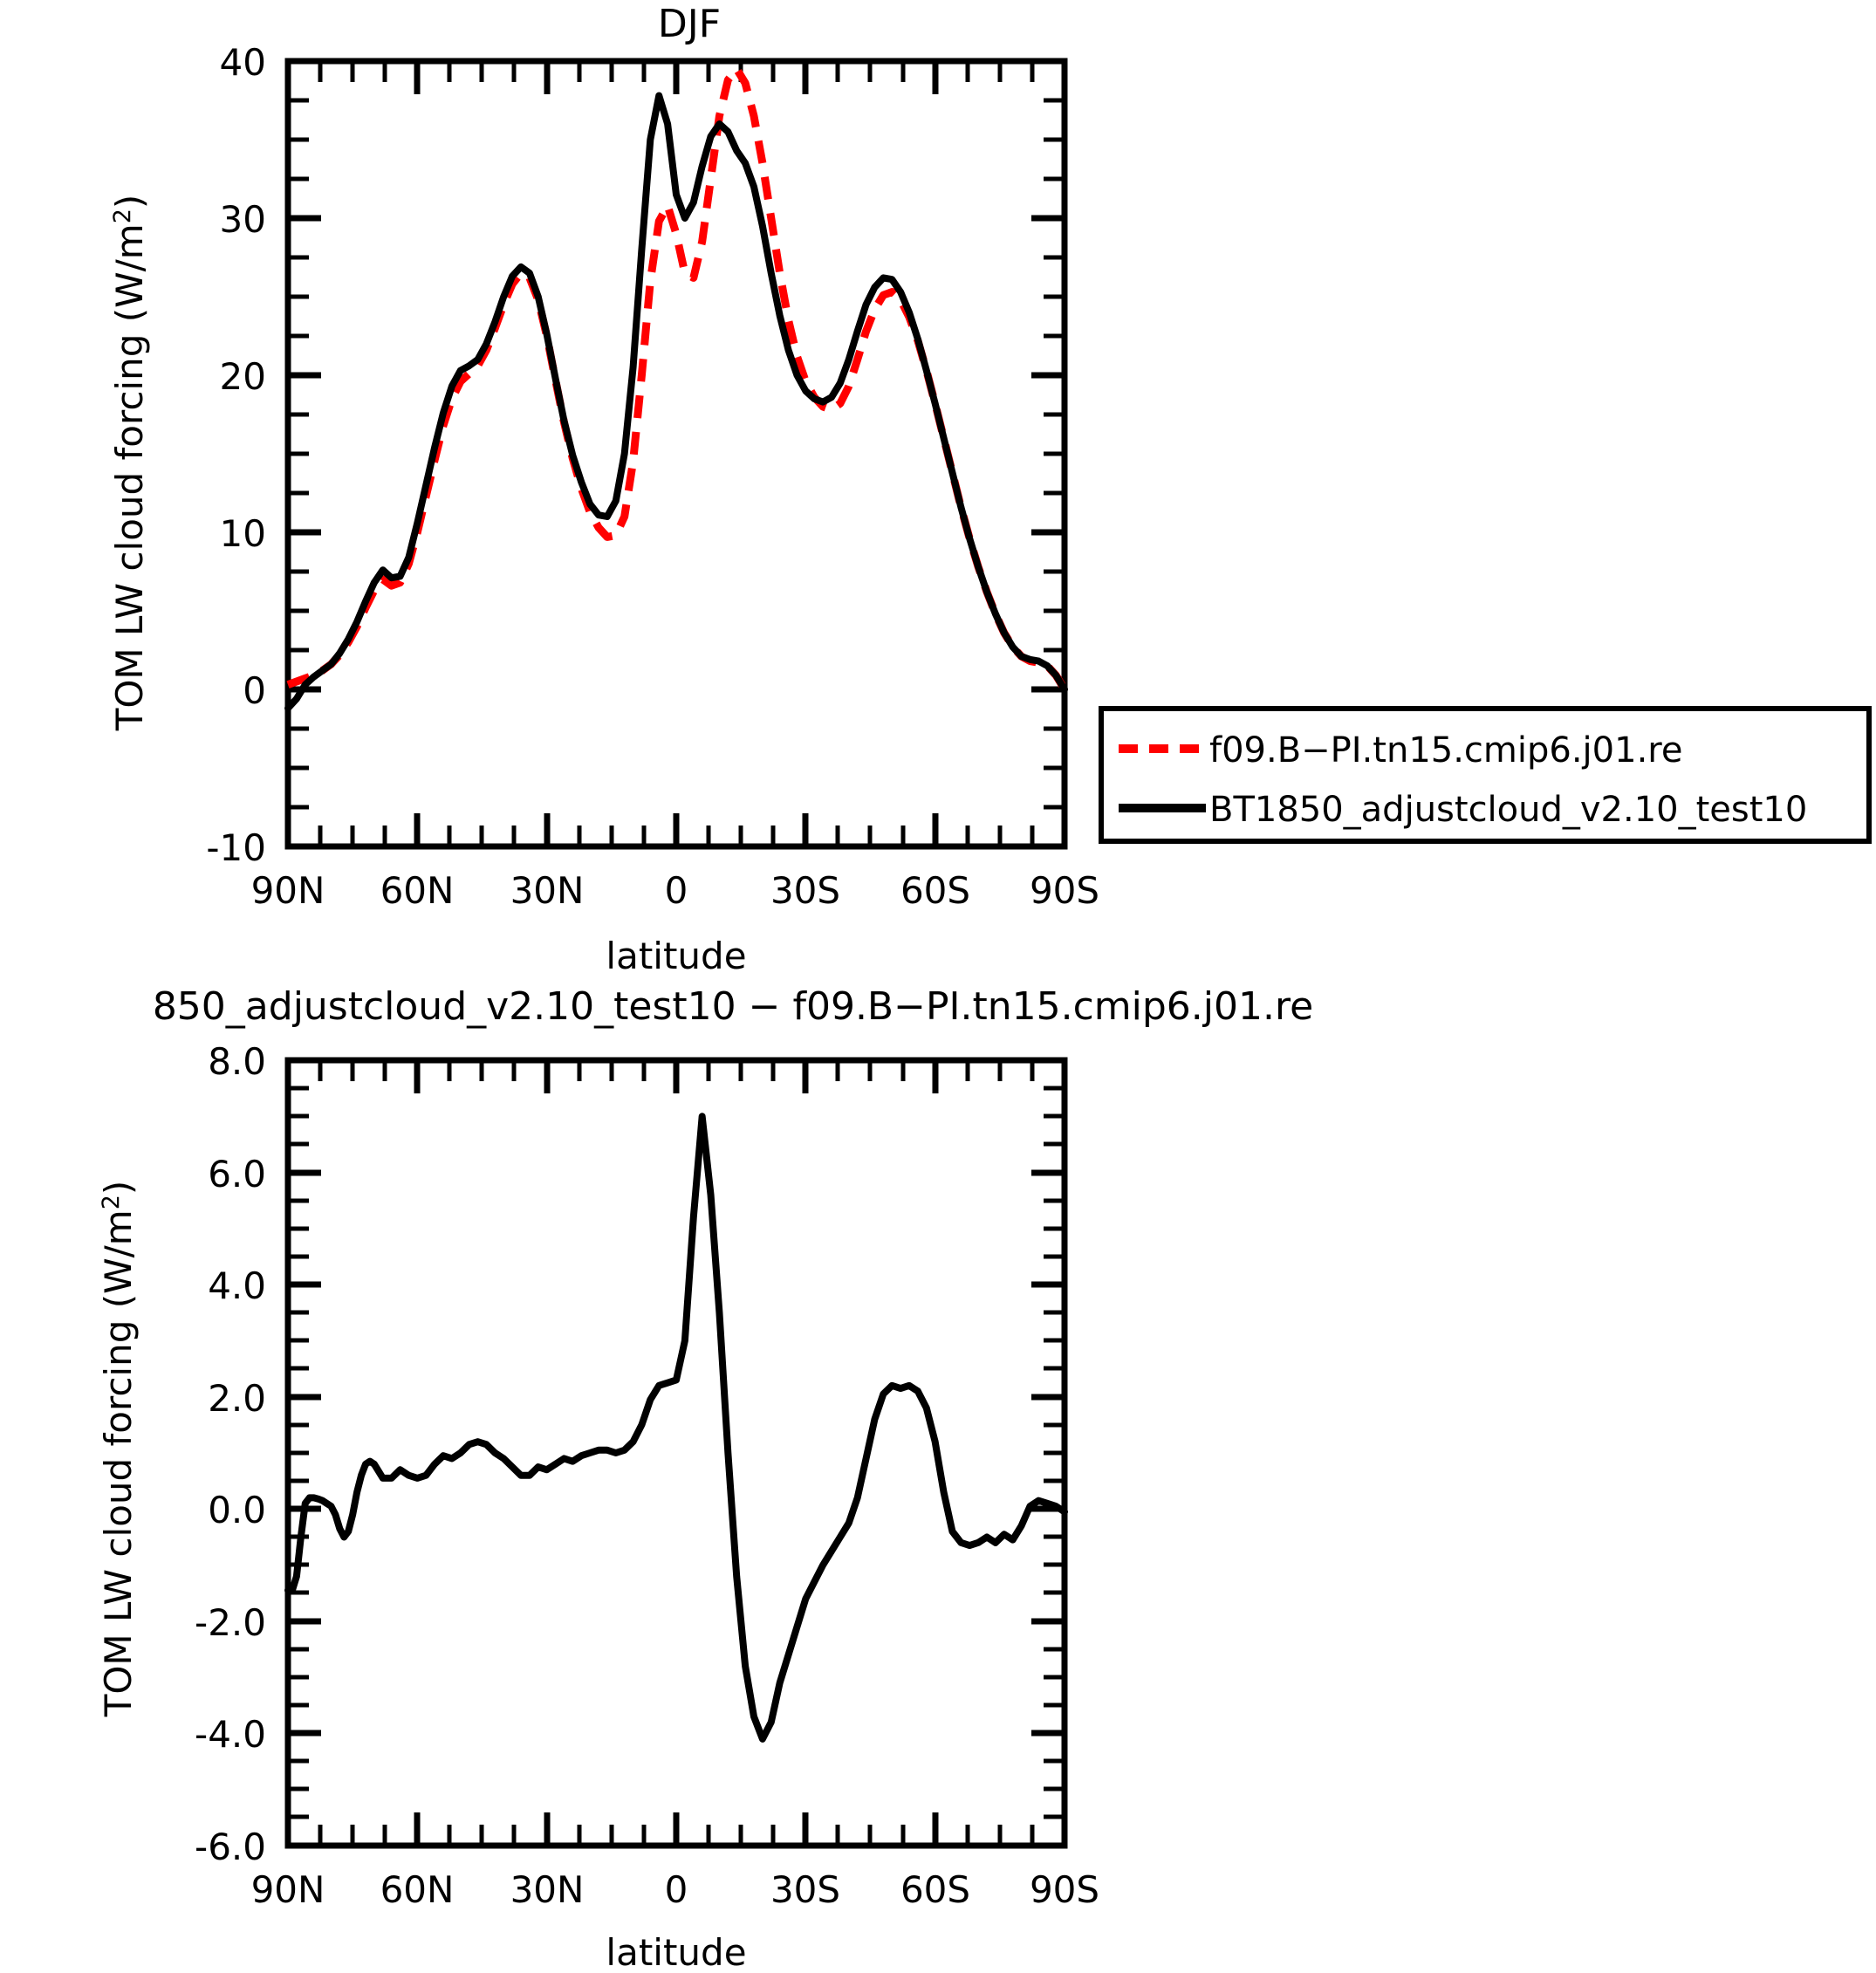  Describe the element at coordinates (689, 24) in the screenshot. I see `top-panel-title: DJF` at that location.